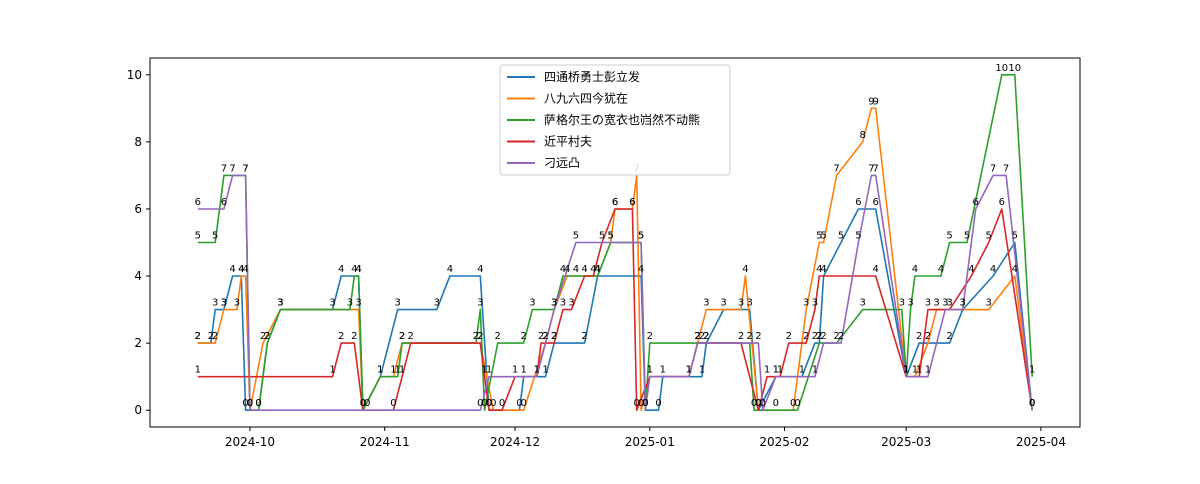  What do you see at coordinates (138, 276) in the screenshot?
I see `y-tick-label: 4` at bounding box center [138, 276].